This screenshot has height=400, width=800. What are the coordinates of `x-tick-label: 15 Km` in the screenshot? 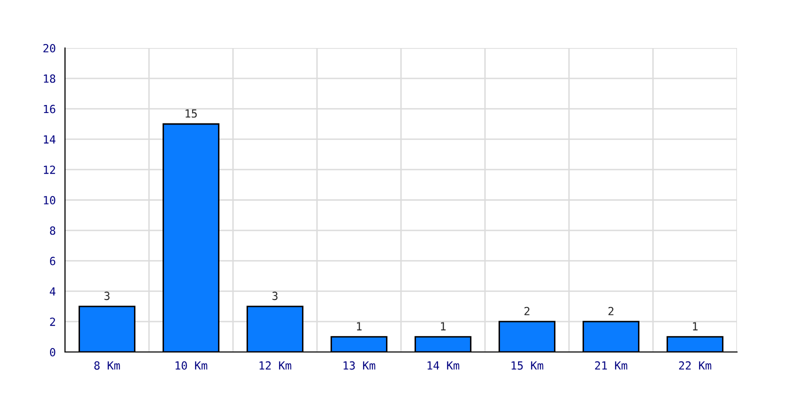 It's located at (528, 365).